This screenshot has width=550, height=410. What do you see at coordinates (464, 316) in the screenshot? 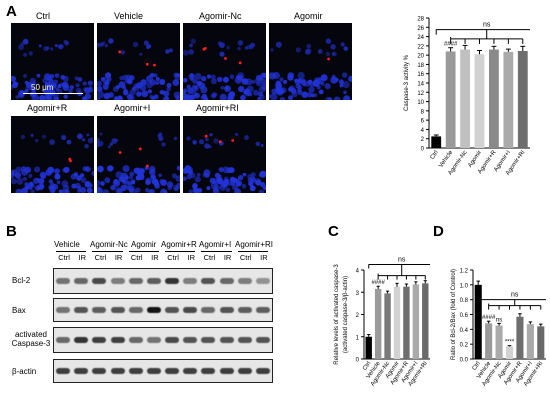
I see `y-tick-label: 0.6` at bounding box center [464, 316].